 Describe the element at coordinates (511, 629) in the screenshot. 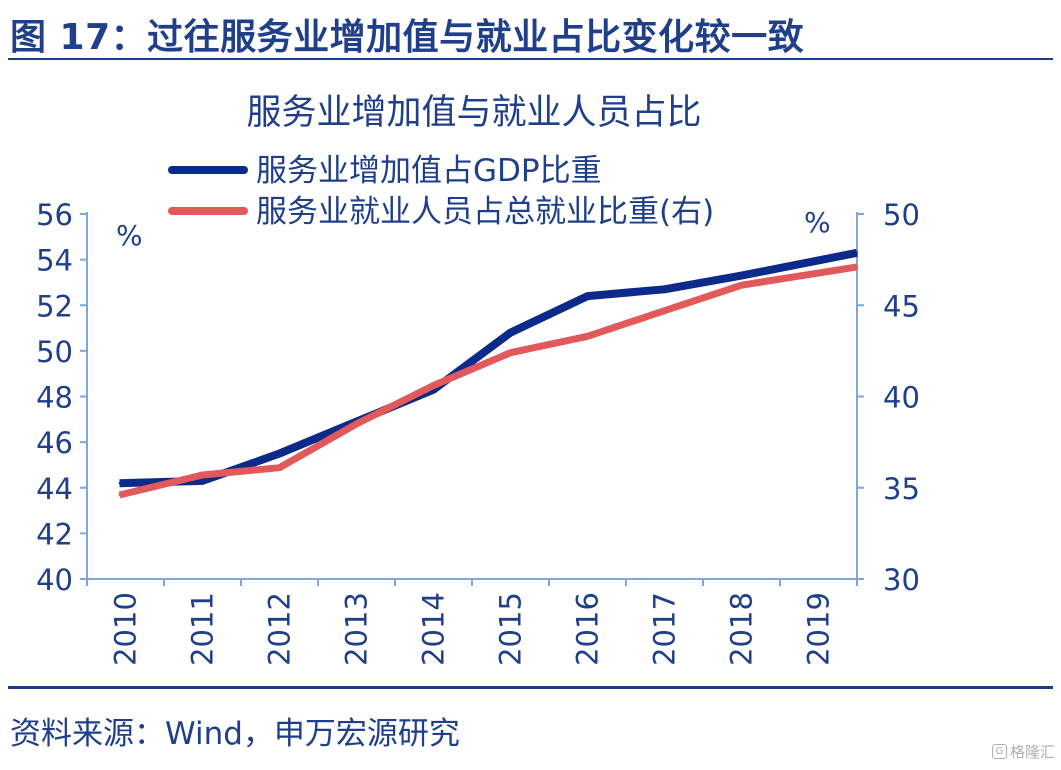

I see `x-tick-label: 2015` at that location.